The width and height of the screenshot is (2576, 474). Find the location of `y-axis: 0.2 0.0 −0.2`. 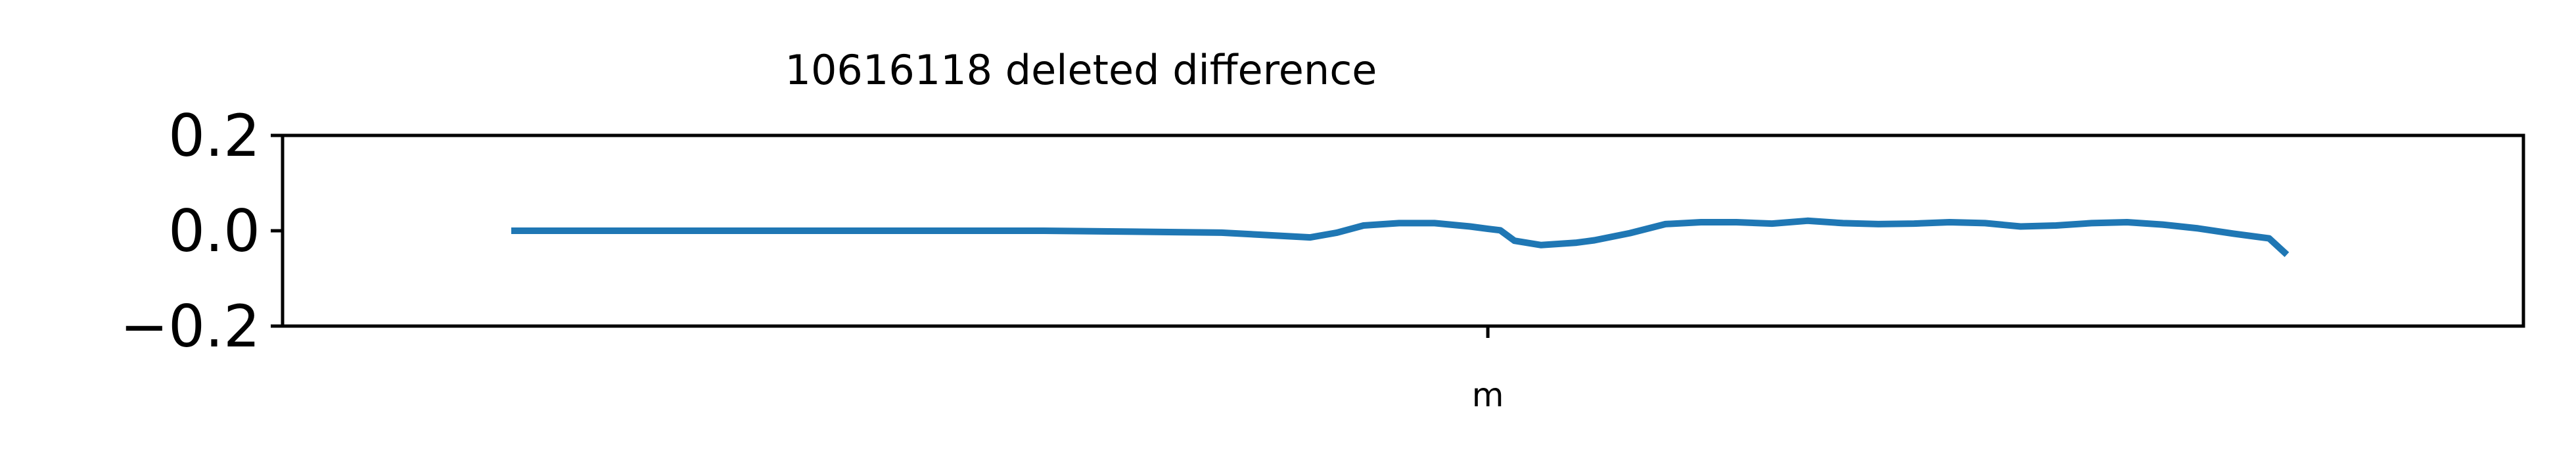

y-axis: 0.2 0.0 −0.2 is located at coordinates (201, 231).